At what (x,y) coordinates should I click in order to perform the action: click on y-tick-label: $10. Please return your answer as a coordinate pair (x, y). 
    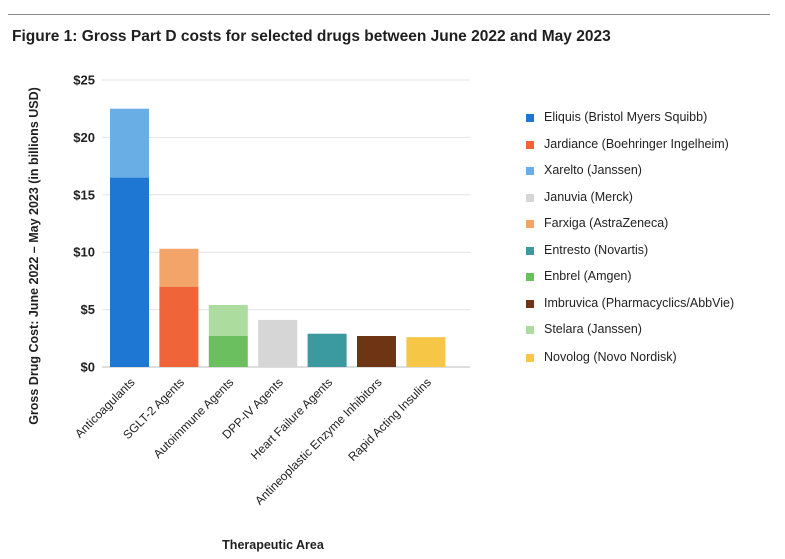
    Looking at the image, I should click on (84, 252).